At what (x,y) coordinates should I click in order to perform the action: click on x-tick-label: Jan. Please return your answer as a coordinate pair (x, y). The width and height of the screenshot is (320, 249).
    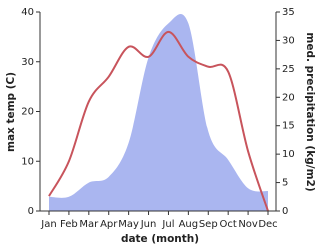
    Looking at the image, I should click on (48, 224).